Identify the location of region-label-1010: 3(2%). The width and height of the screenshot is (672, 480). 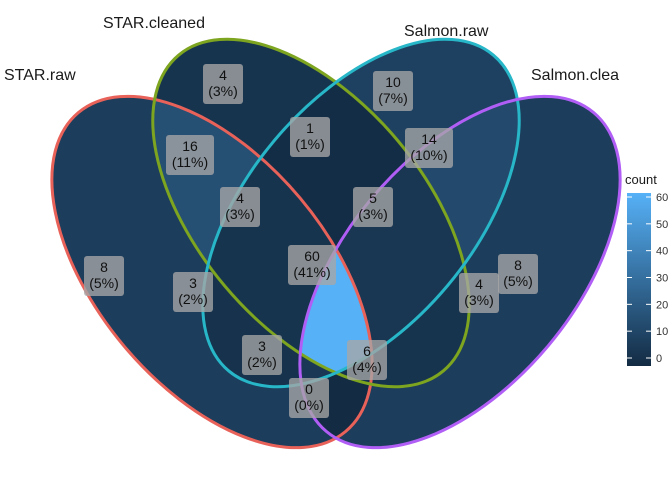
(193, 292).